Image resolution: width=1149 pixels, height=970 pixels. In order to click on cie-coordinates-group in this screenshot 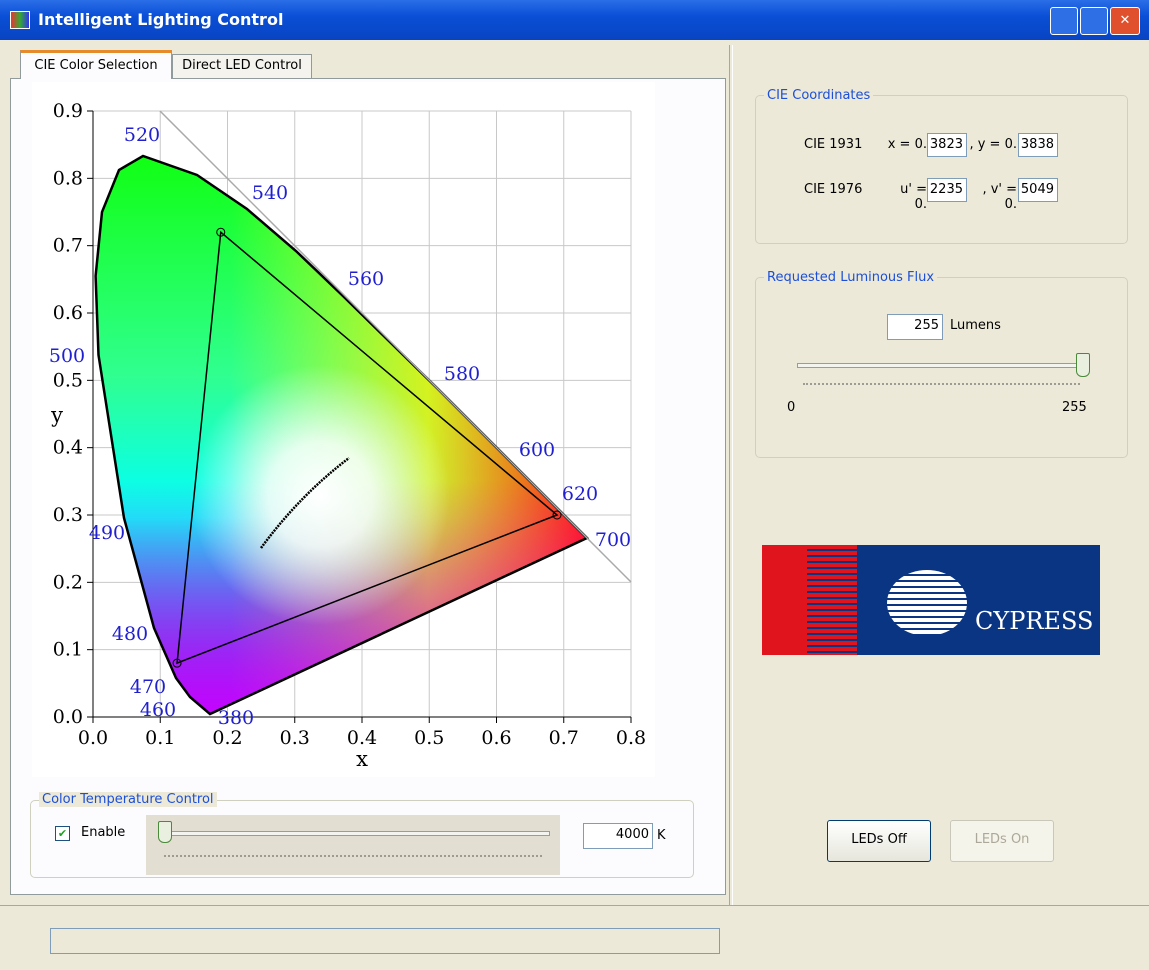, I will do `click(941, 169)`.